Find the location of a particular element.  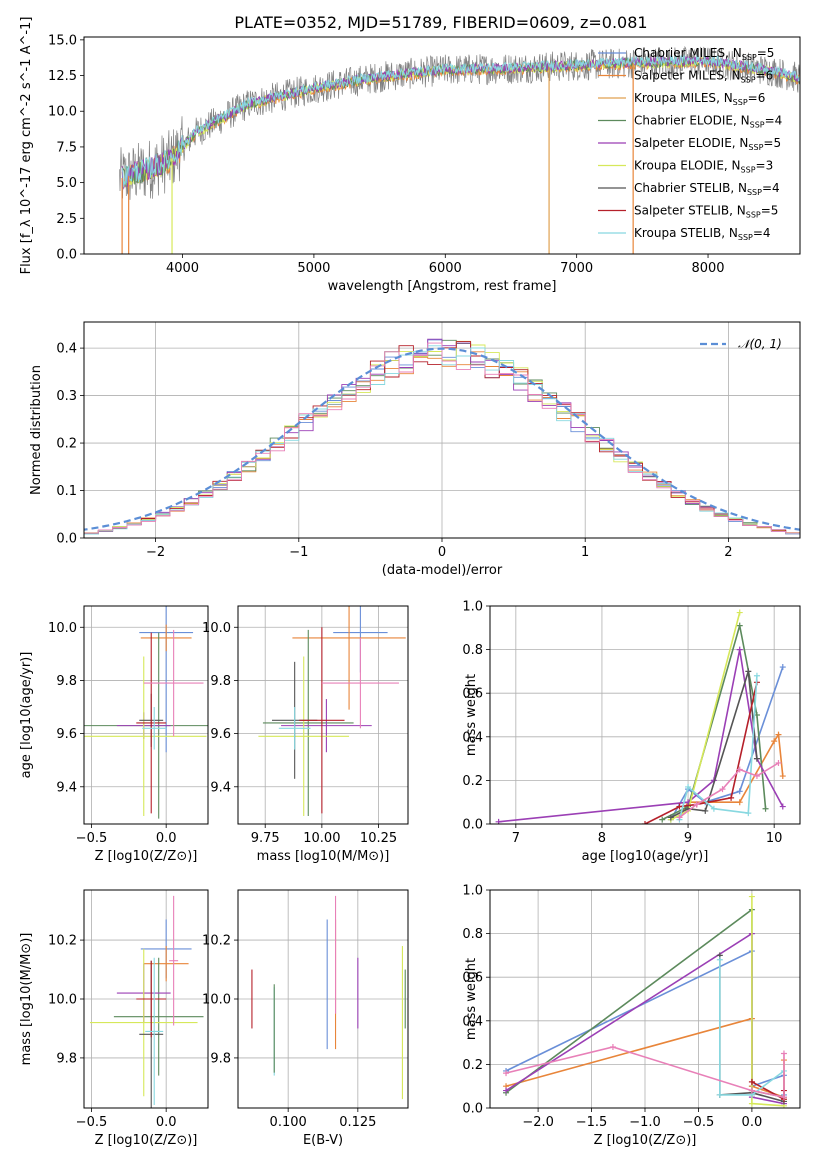

y-tick-label: 15.0 is located at coordinates (62, 40).